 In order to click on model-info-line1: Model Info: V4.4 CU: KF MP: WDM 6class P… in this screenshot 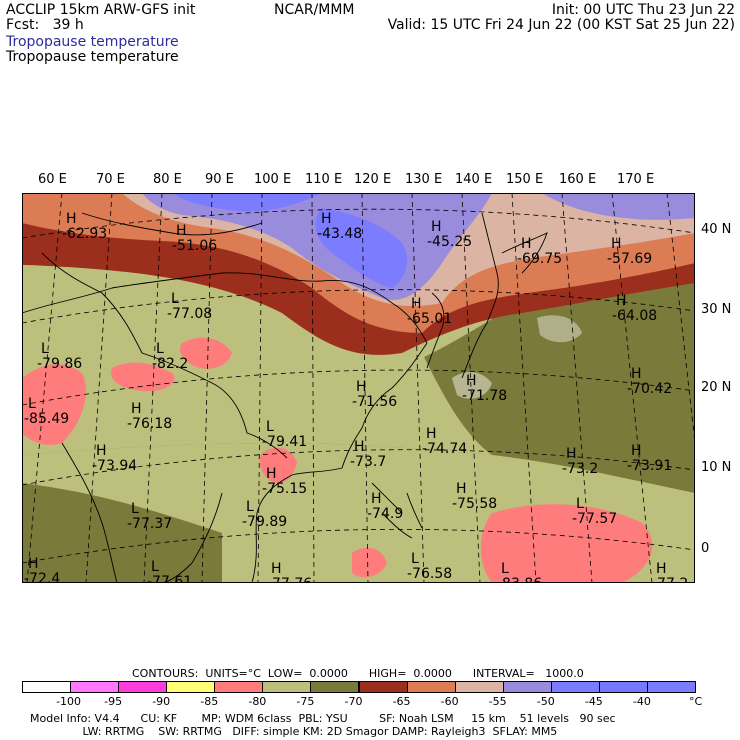, I will do `click(323, 718)`.